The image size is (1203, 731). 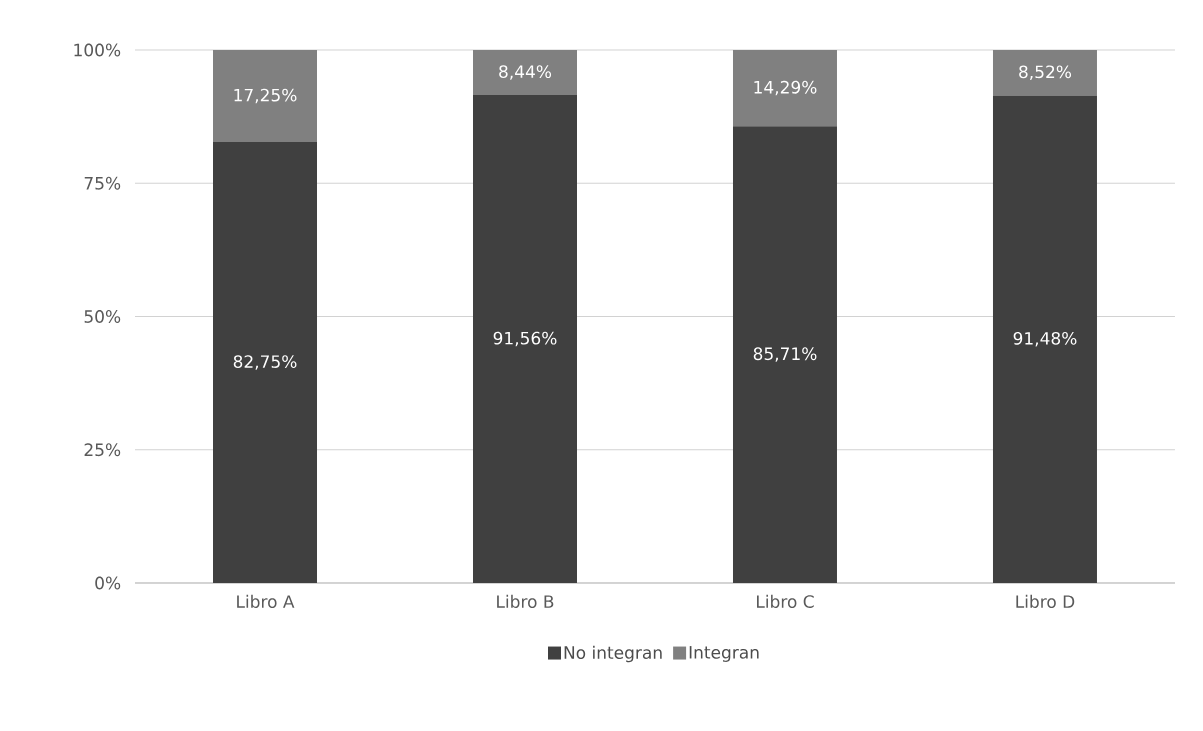 I want to click on x-tick-label: Libro B, so click(x=525, y=601).